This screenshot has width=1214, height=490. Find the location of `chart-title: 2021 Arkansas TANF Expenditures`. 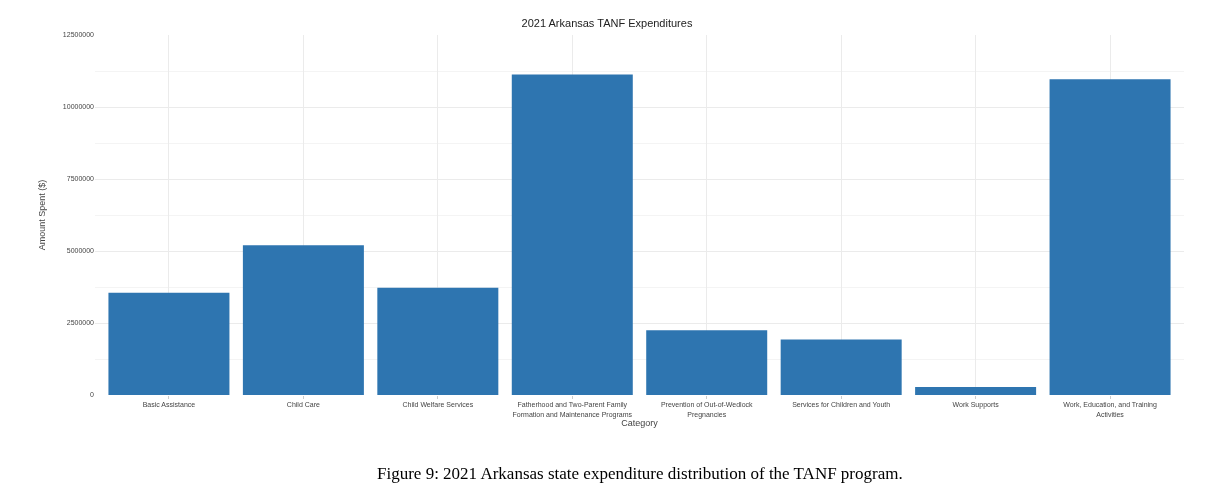

chart-title: 2021 Arkansas TANF Expenditures is located at coordinates (607, 23).